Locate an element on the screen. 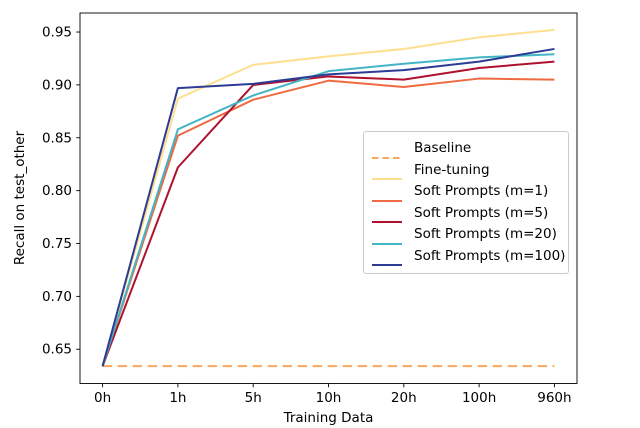 Image resolution: width=640 pixels, height=428 pixels. y-tick-label: 0.65 is located at coordinates (57, 350).